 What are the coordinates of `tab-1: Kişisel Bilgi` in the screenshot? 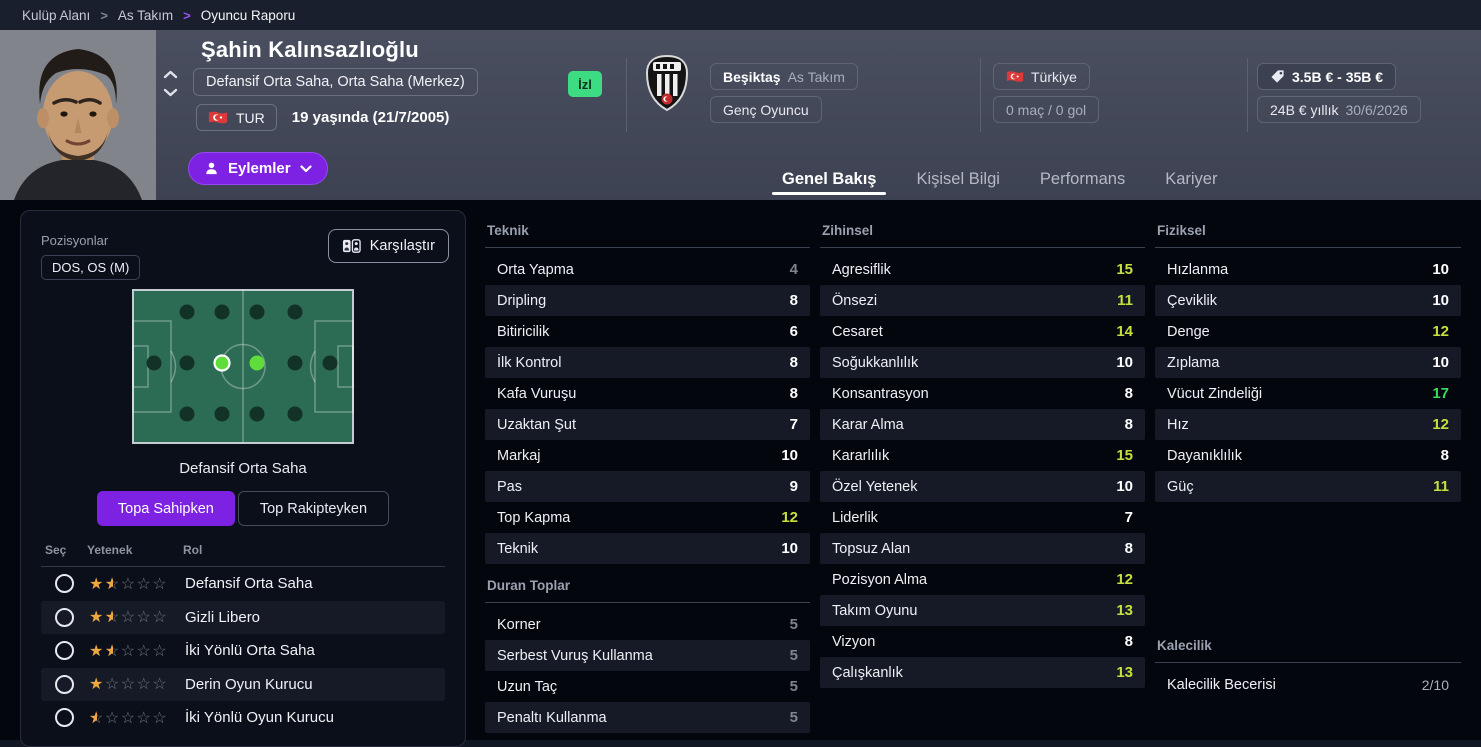 It's located at (958, 179).